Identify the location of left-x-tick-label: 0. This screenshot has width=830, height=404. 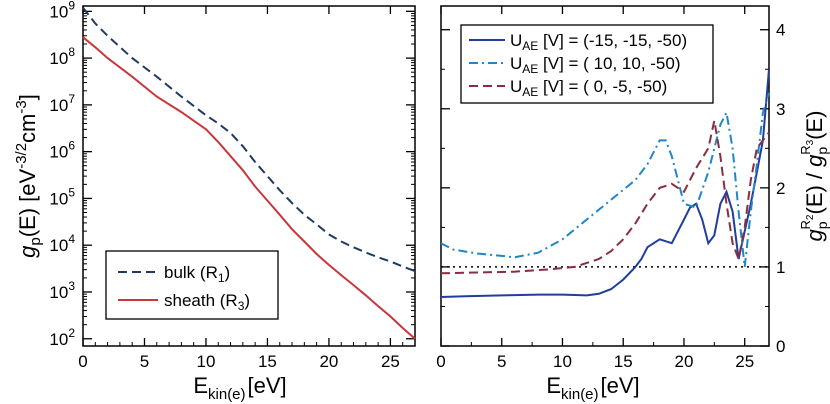
(82, 361).